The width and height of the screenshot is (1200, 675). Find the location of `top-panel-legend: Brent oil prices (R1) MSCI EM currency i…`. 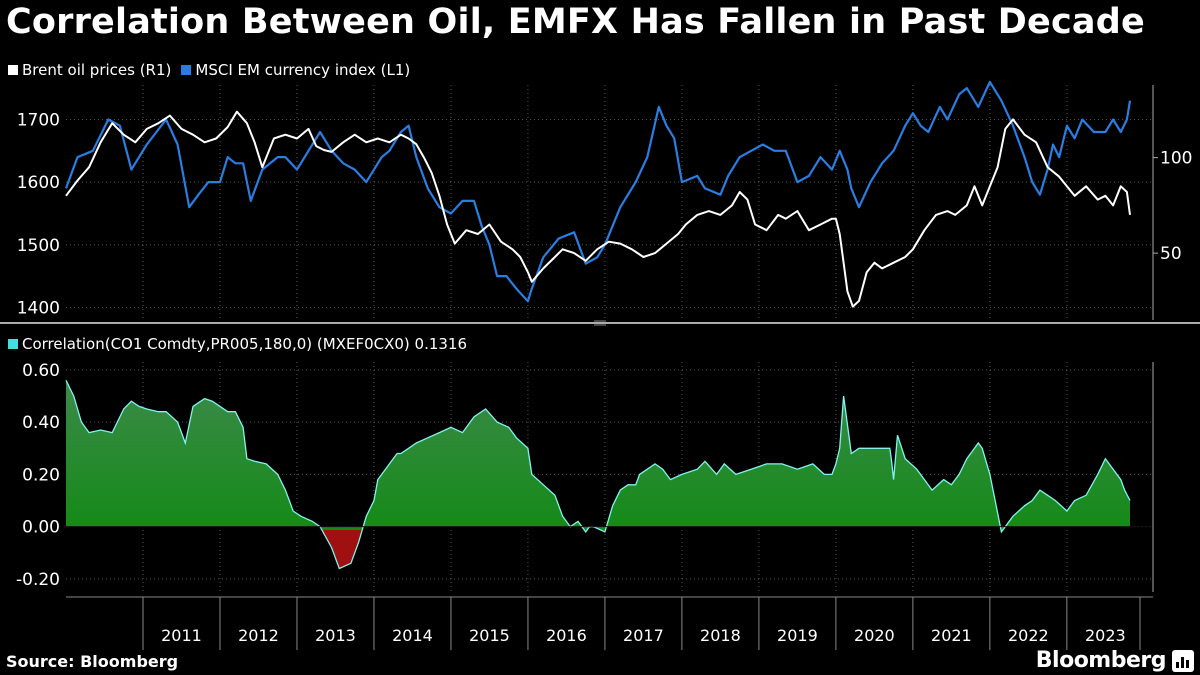

top-panel-legend: Brent oil prices (R1) MSCI EM currency i… is located at coordinates (214, 70).